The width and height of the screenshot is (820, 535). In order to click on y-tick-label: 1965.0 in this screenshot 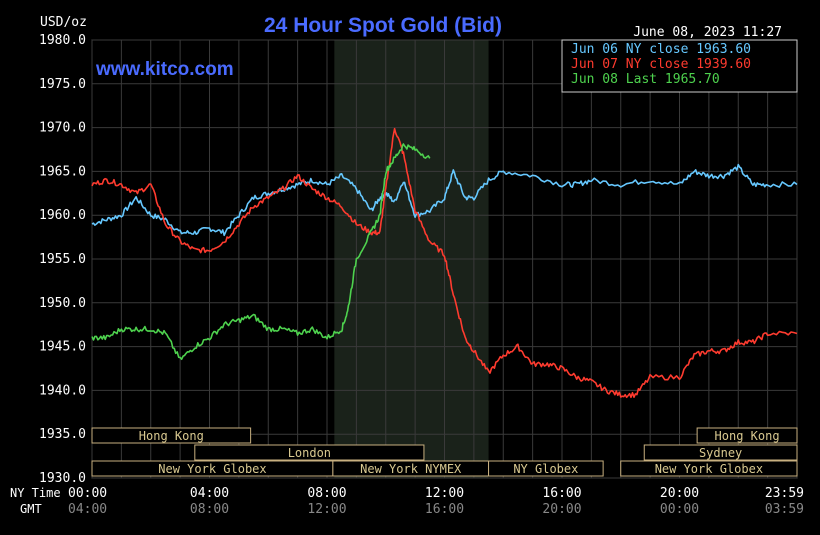, I will do `click(62, 171)`.